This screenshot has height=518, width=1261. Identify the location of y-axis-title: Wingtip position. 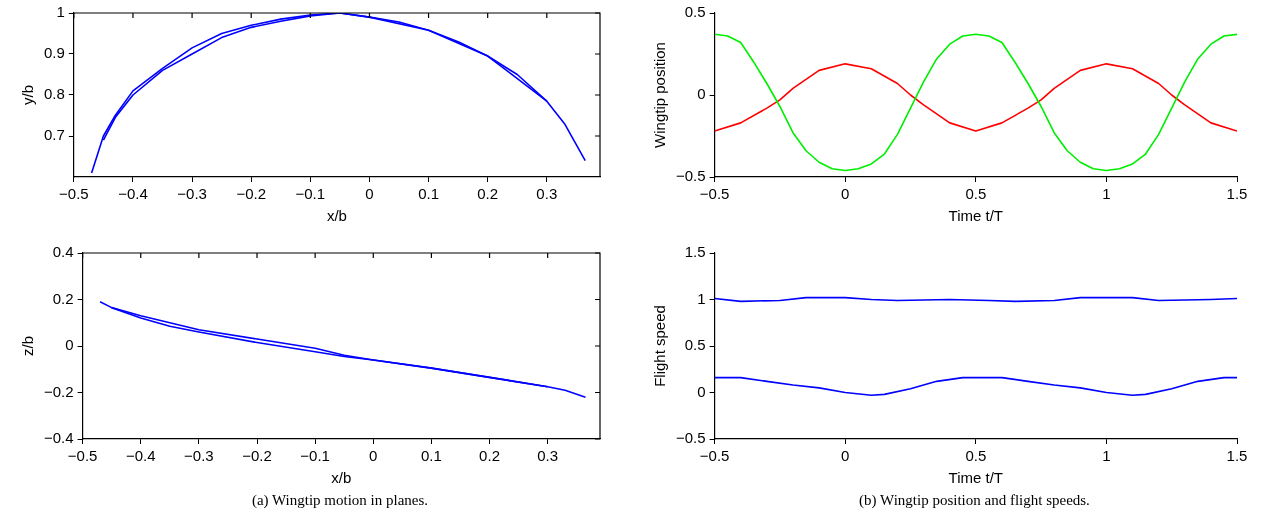
(660, 95).